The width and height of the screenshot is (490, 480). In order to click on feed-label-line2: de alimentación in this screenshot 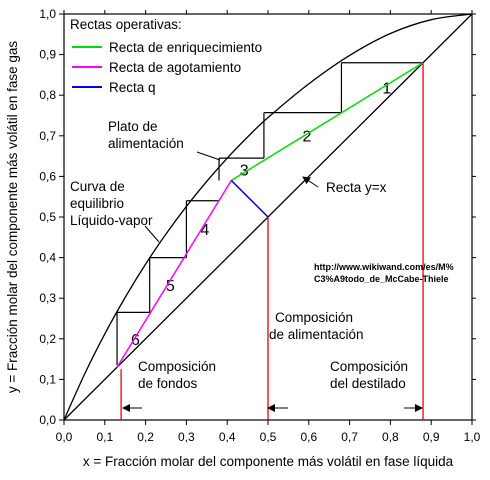, I will do `click(316, 334)`.